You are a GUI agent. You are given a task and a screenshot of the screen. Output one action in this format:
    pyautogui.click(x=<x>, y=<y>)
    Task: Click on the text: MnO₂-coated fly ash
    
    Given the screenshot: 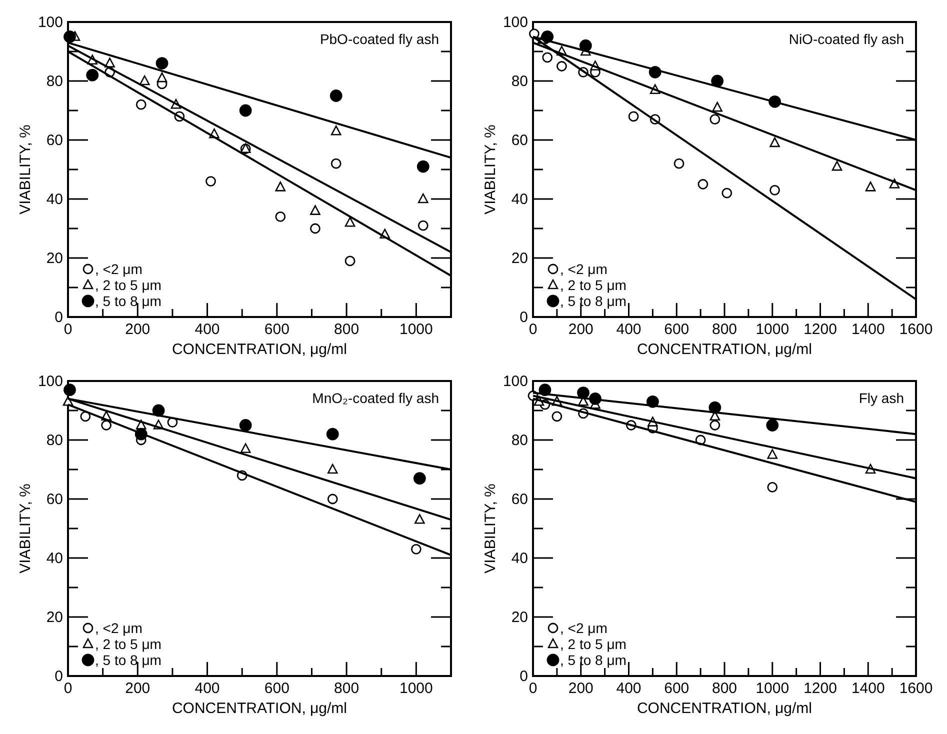 What is the action you would take?
    pyautogui.click(x=375, y=398)
    